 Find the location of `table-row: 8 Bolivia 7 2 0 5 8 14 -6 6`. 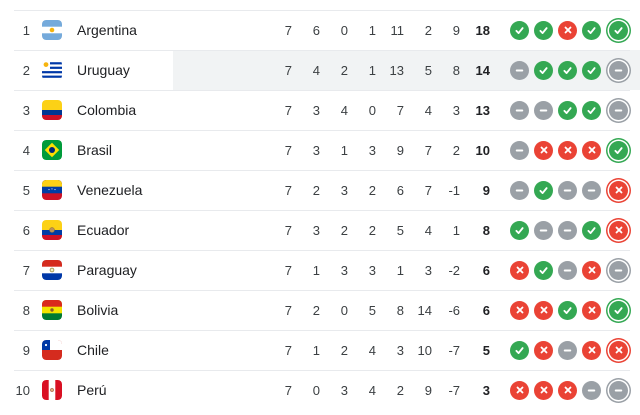

table-row: 8 Bolivia 7 2 0 5 8 14 -6 6 is located at coordinates (320, 310).